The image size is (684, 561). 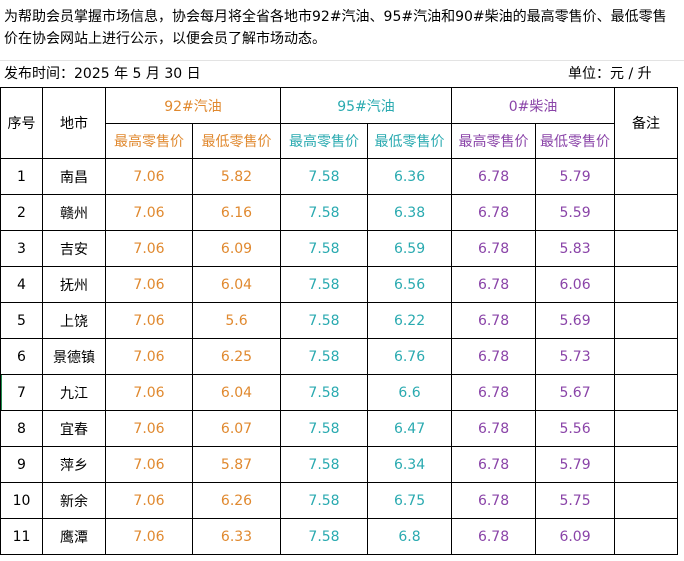 What do you see at coordinates (342, 73) in the screenshot?
I see `publish-info-row: 发布时间：2025 年 5 月 30 日 单位：元 / 升` at bounding box center [342, 73].